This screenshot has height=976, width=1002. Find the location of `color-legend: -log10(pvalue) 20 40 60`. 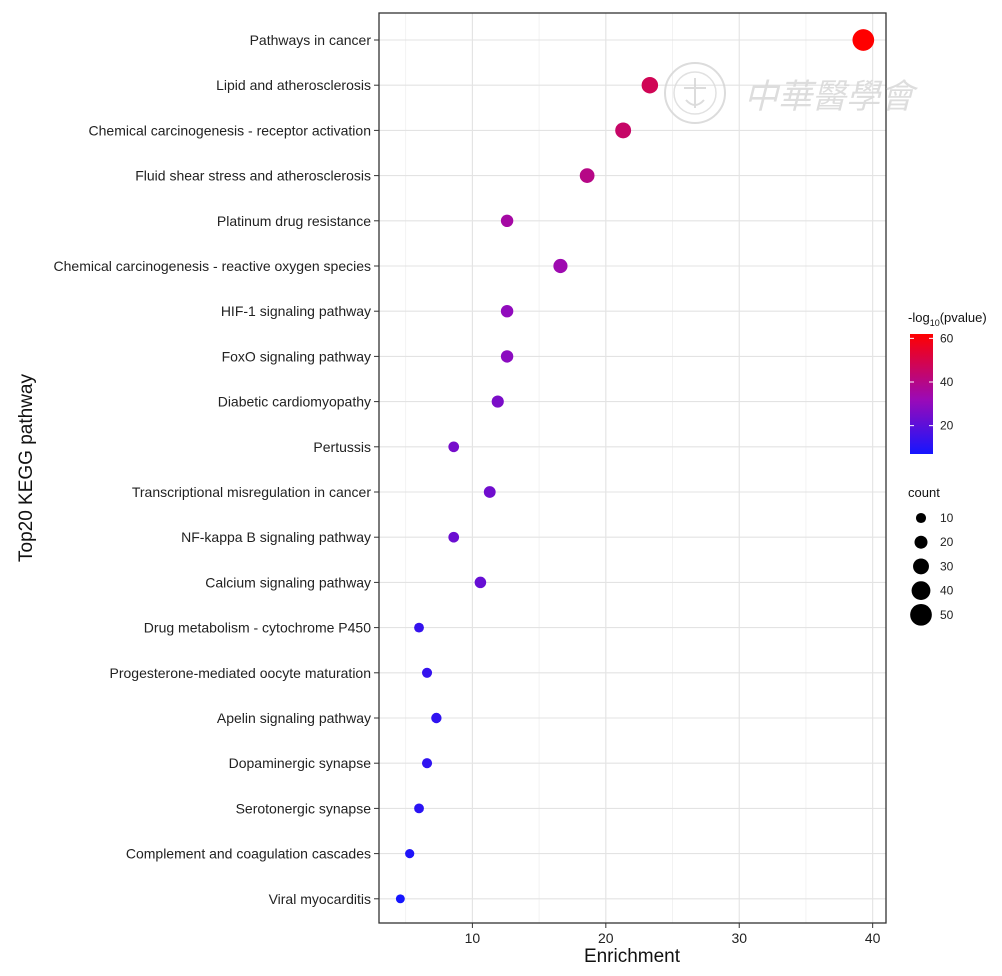

color-legend: -log10(pvalue) 20 40 60 is located at coordinates (947, 382).